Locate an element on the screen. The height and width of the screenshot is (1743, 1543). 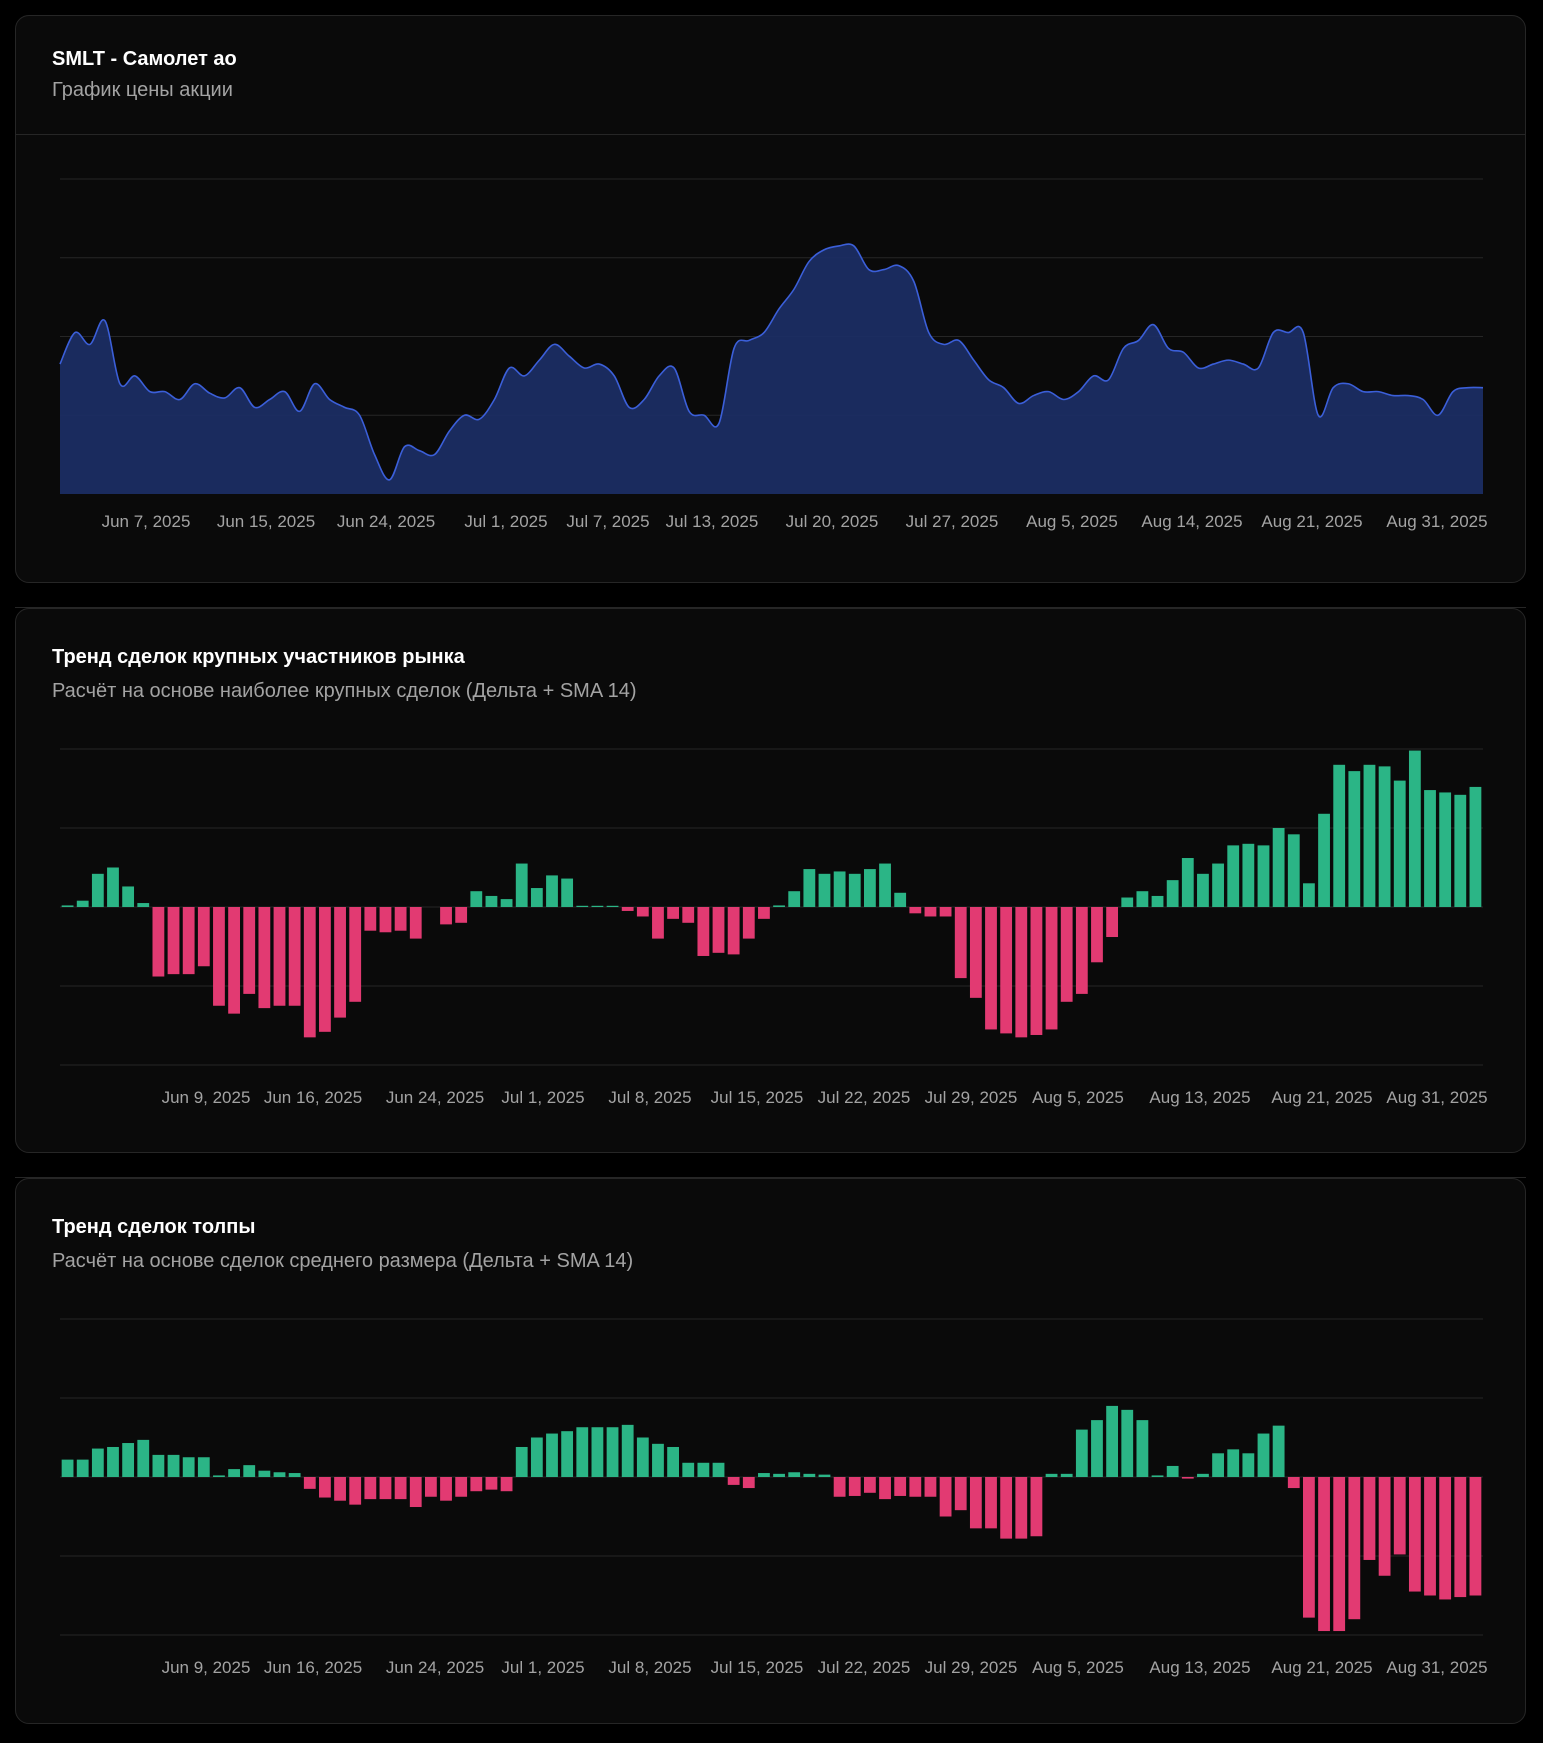
price-area-fill is located at coordinates (771, 369).